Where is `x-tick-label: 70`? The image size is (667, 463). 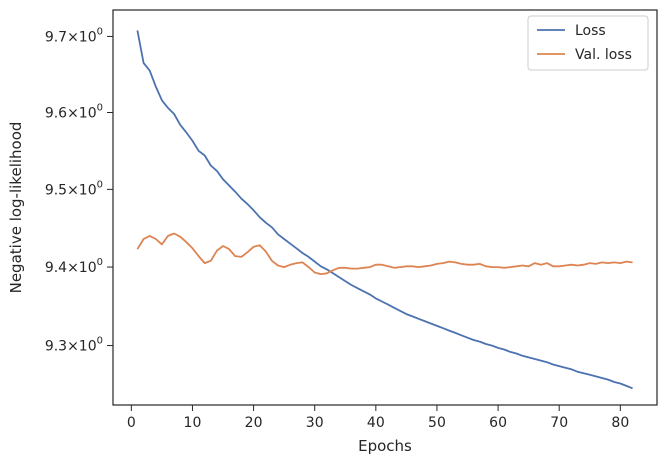
x-tick-label: 70 is located at coordinates (559, 423).